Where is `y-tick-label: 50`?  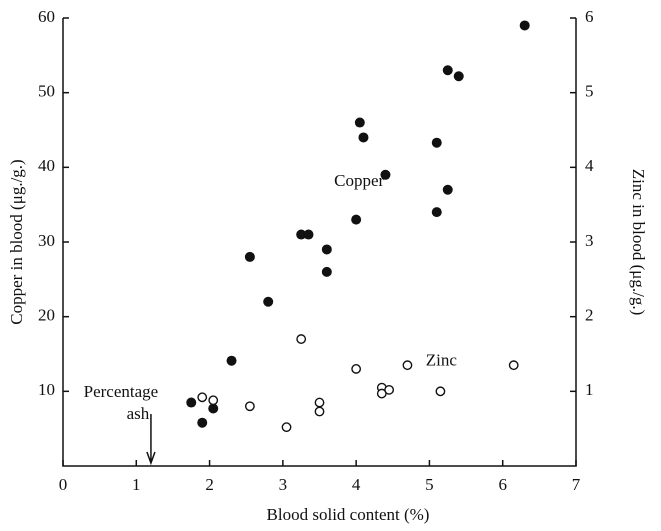
y-tick-label: 50 is located at coordinates (46, 91).